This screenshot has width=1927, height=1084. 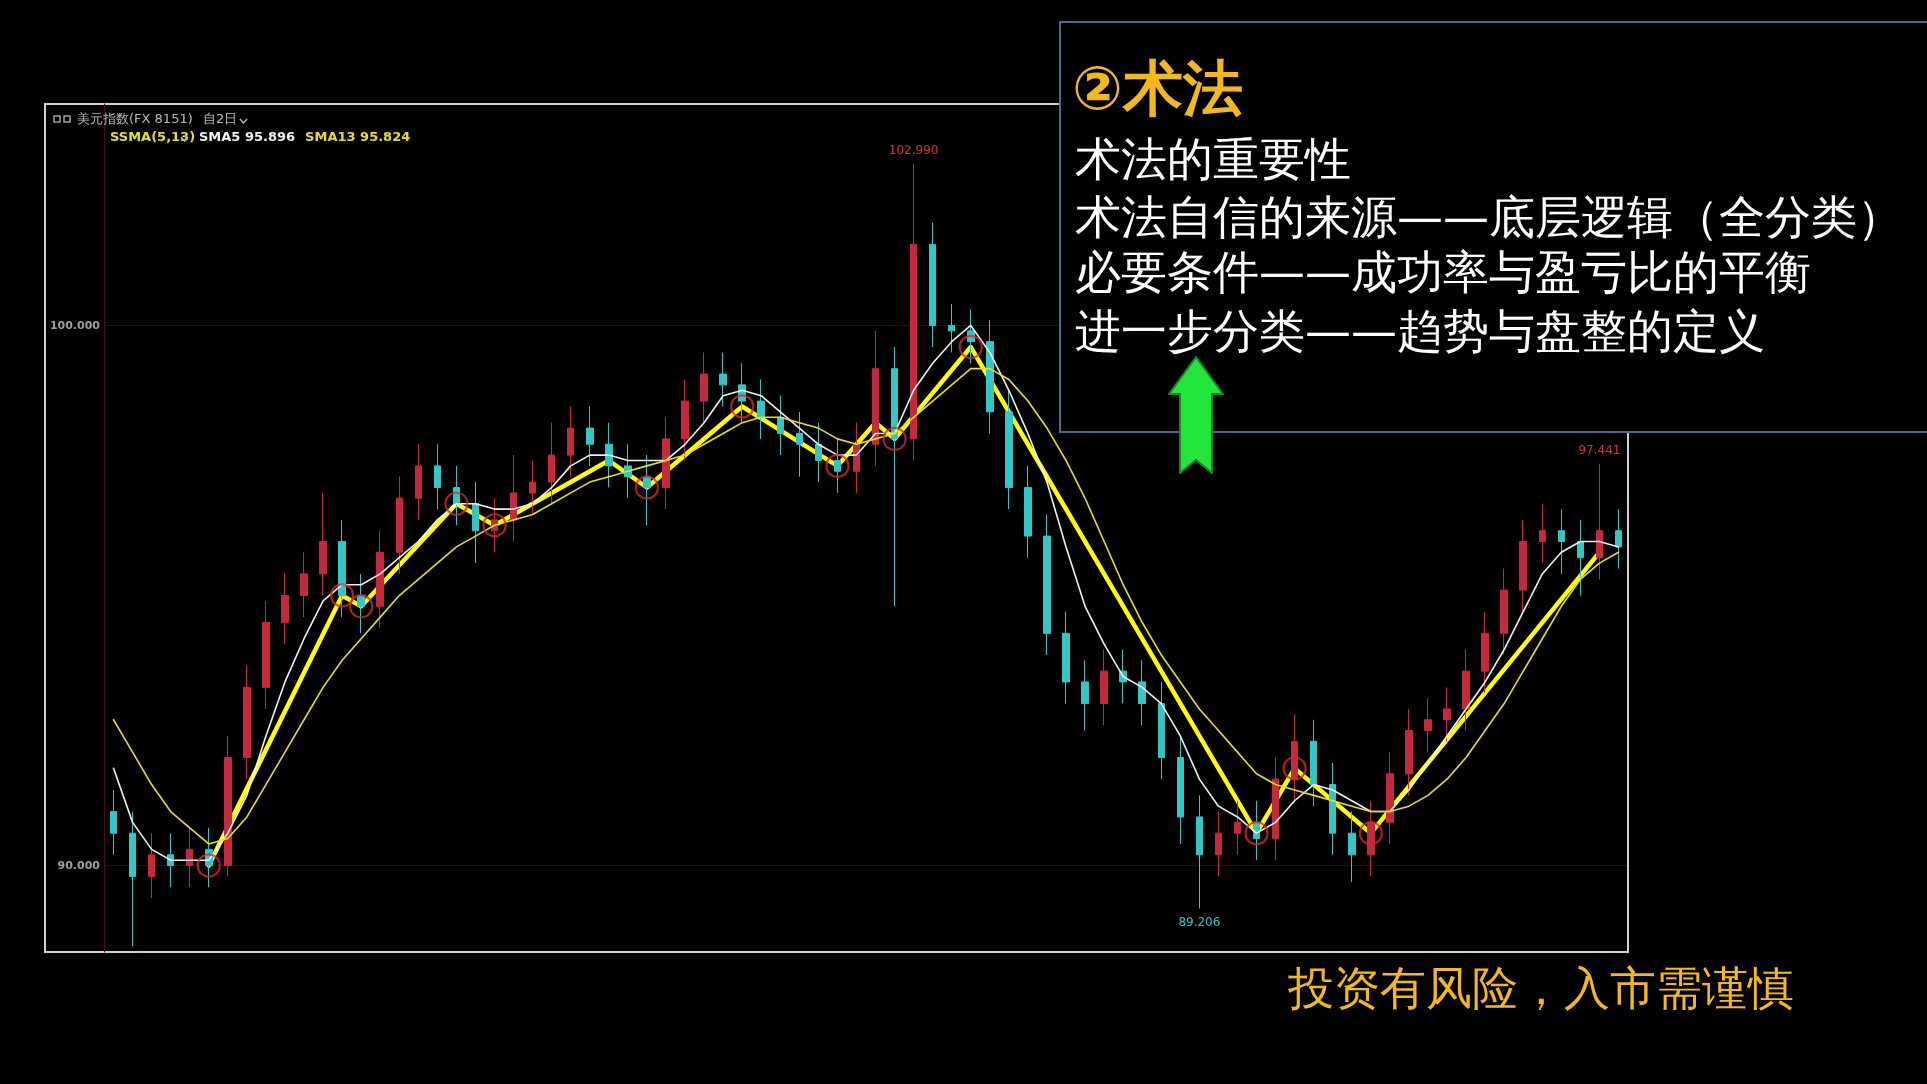 I want to click on chart-title: ②术法, so click(x=1157, y=88).